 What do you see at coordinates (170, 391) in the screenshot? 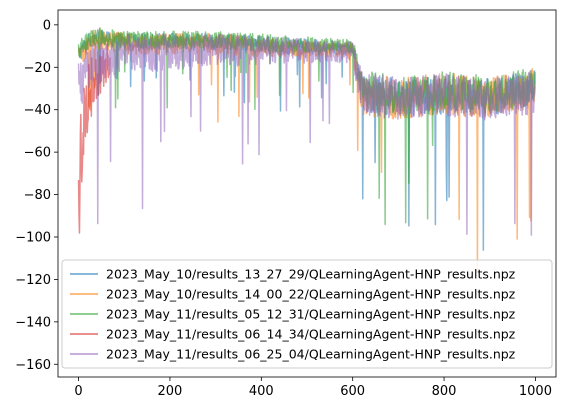
I see `x-tick-label: 200` at bounding box center [170, 391].